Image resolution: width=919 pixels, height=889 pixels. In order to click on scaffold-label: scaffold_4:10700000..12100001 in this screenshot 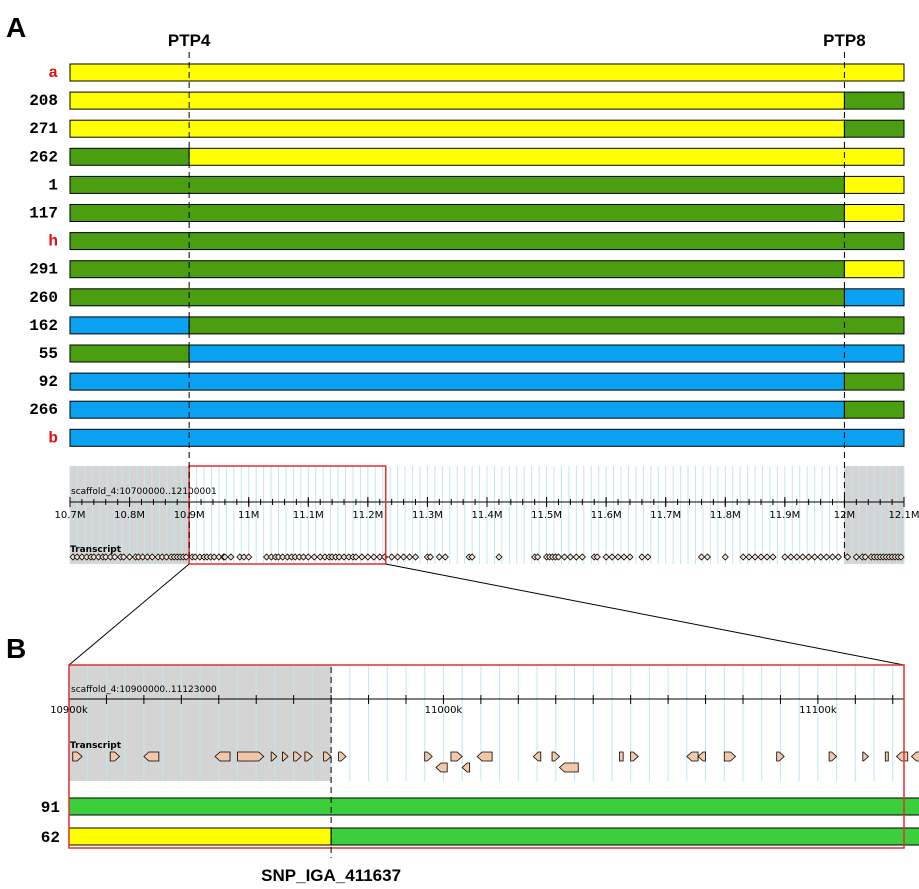, I will do `click(144, 492)`.